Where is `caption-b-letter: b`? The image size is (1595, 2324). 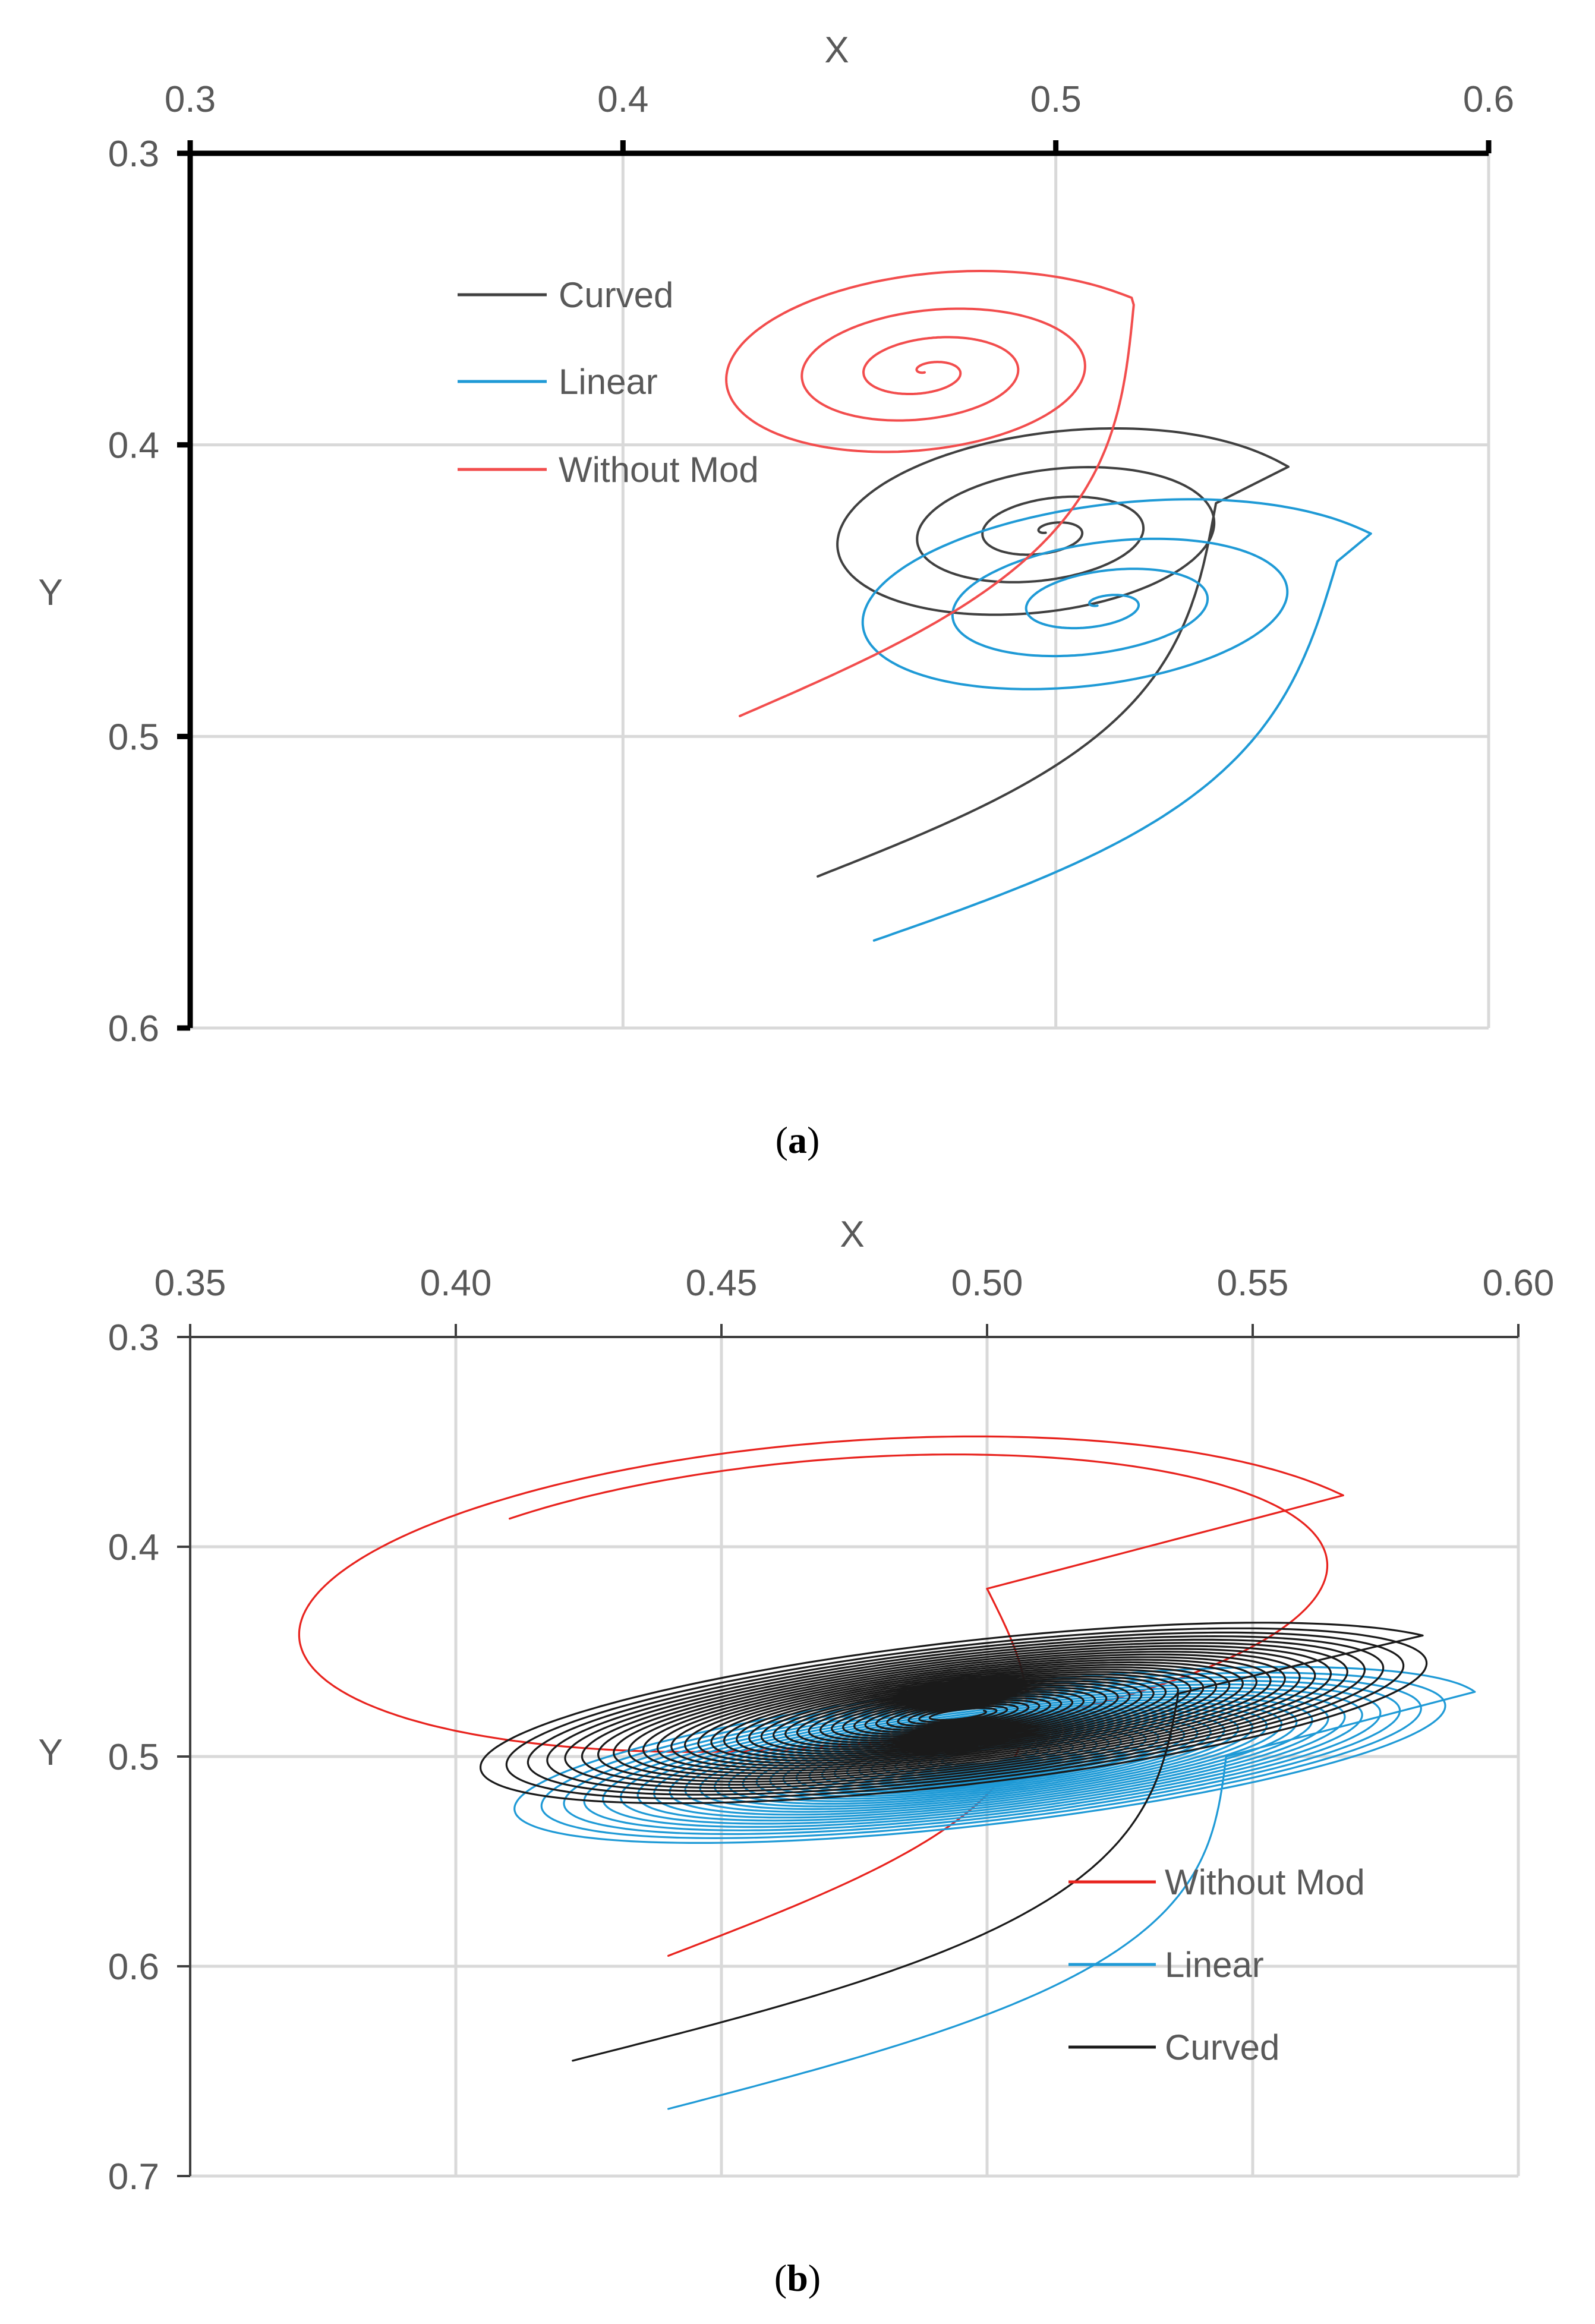
caption-b-letter: b is located at coordinates (798, 2278).